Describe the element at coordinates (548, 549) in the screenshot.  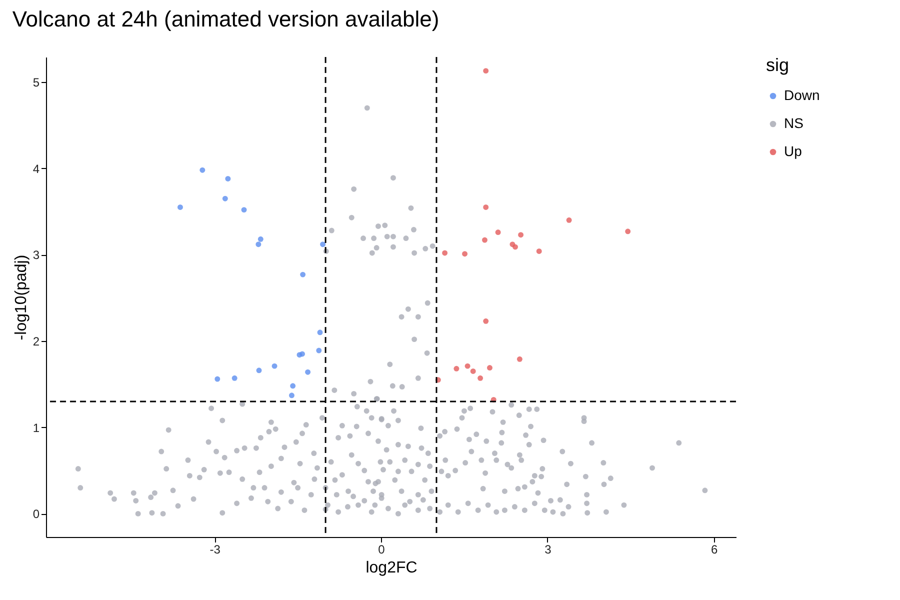
I see `x-tick-label: 3` at that location.